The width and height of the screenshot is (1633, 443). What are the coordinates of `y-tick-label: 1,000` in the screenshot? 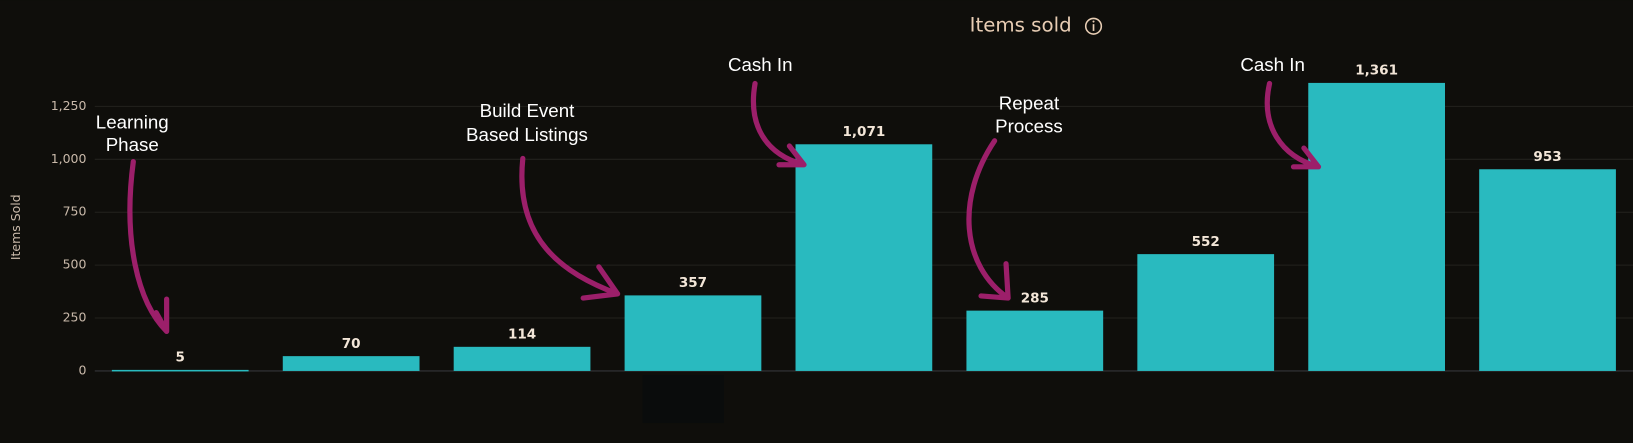 It's located at (69, 158).